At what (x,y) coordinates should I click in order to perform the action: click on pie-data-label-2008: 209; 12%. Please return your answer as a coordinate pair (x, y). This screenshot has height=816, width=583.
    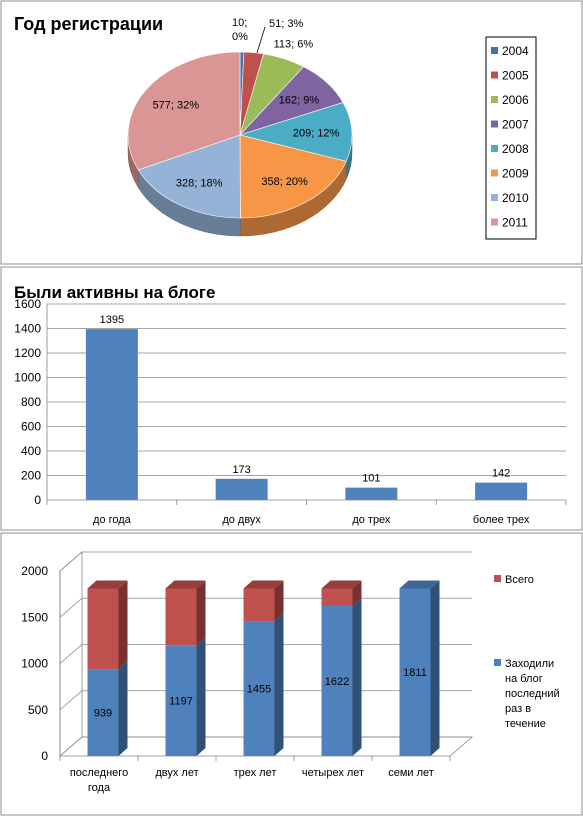
    Looking at the image, I should click on (316, 134).